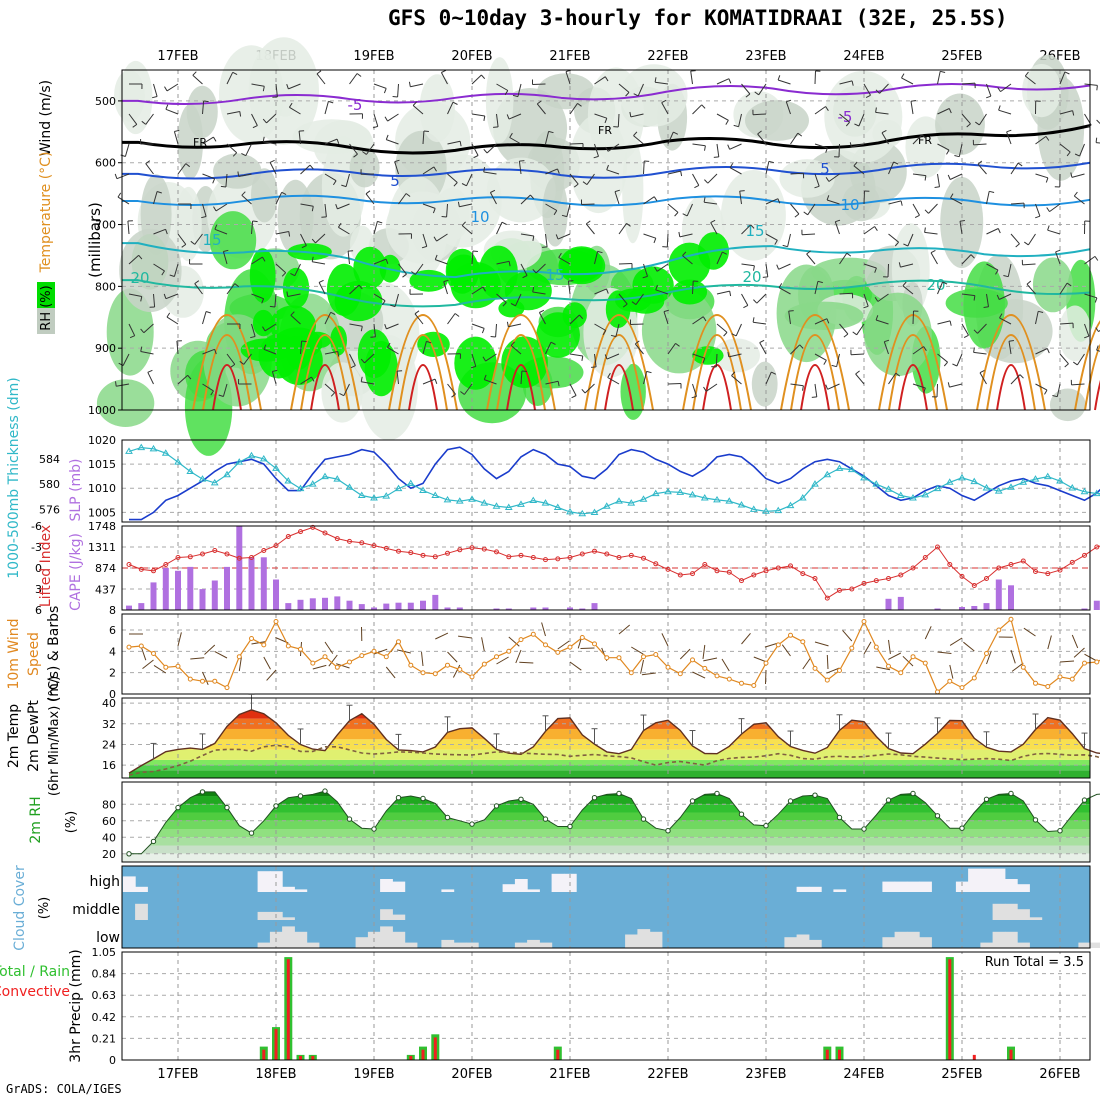 The height and width of the screenshot is (1100, 1100). What do you see at coordinates (108, 938) in the screenshot?
I see `y-tick-cloud-low: low` at bounding box center [108, 938].